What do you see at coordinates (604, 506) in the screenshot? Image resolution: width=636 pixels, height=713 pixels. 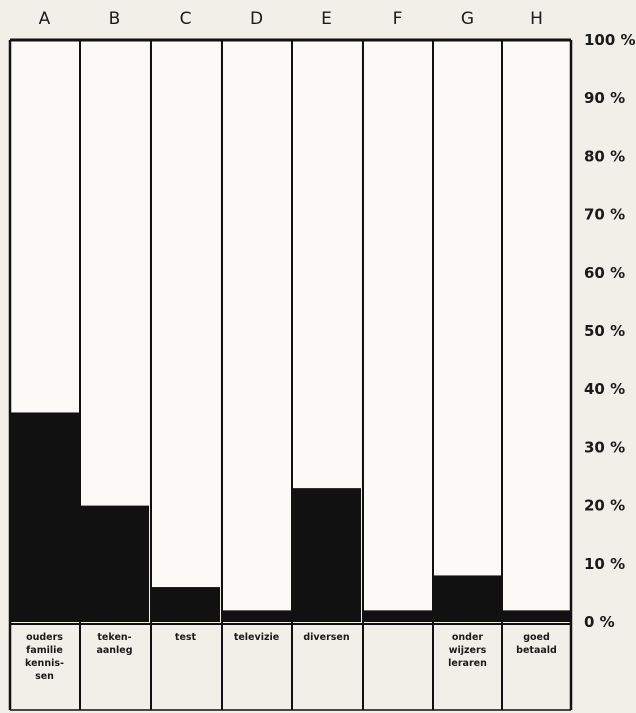 I see `y-tick-label-20: 20 %` at bounding box center [604, 506].